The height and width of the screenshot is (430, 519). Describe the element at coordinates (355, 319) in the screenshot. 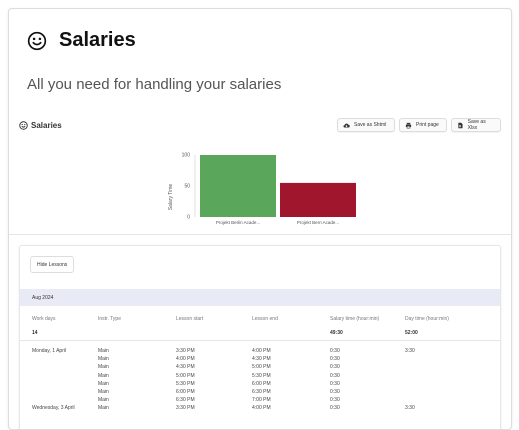

I see `col-salary-time: Salary time (hour:min)` at that location.